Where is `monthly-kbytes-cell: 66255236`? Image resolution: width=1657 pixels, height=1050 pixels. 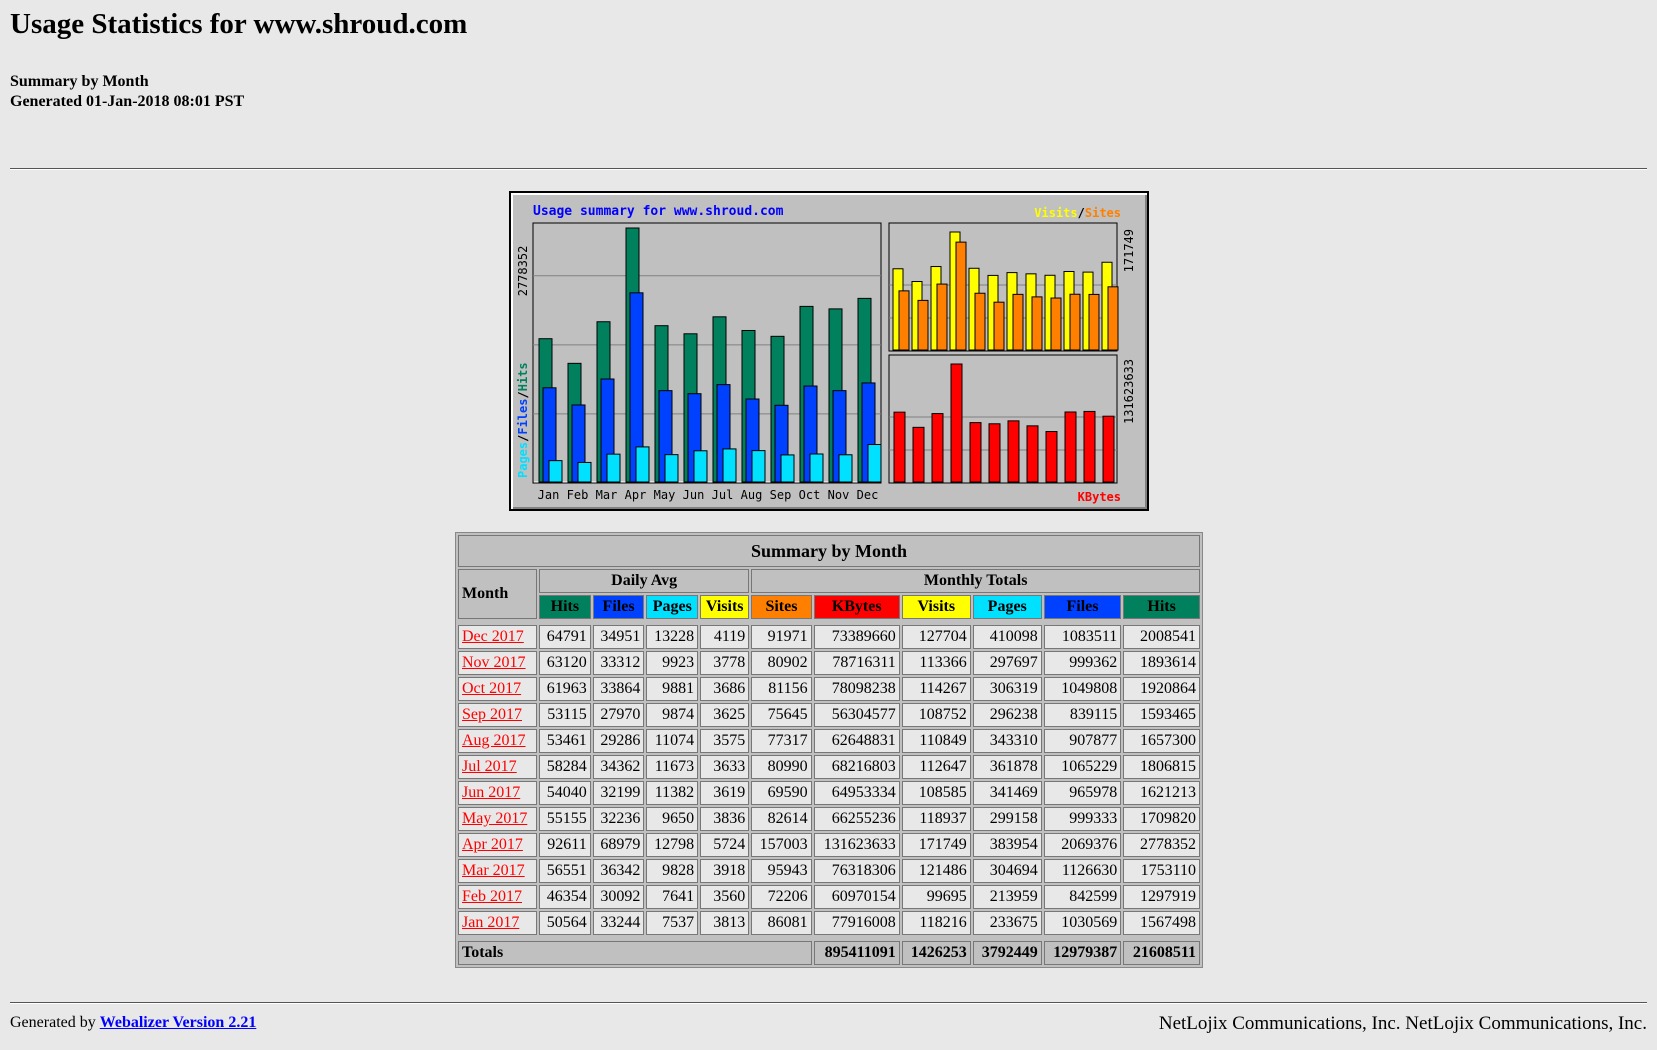
monthly-kbytes-cell: 66255236 is located at coordinates (856, 819).